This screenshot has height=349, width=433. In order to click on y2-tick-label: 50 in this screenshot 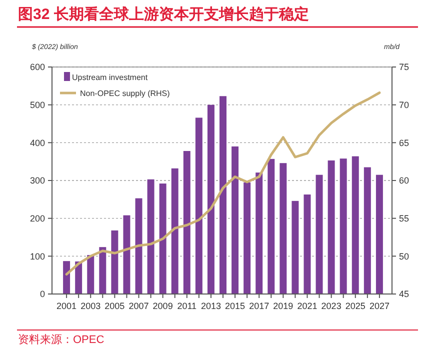, I will do `click(404, 256)`.